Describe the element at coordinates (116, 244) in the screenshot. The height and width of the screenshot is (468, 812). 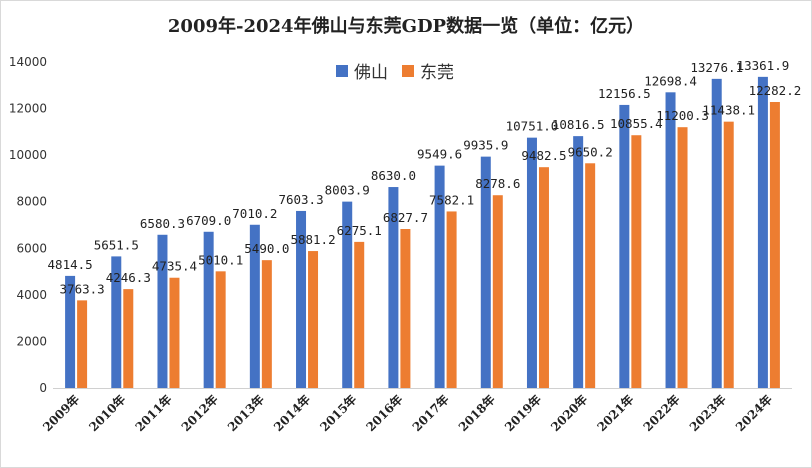
I see `data-label-foshan: 5651.5` at that location.